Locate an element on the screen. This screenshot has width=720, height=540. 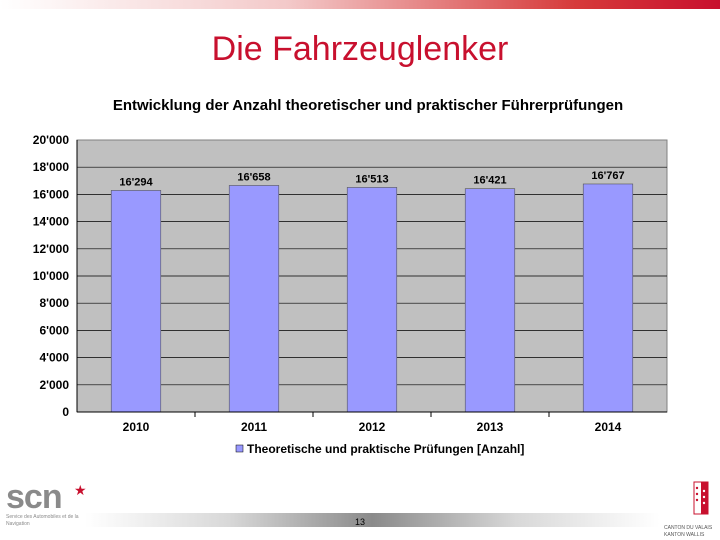
y-tick-label: 14'000 is located at coordinates (51, 222).